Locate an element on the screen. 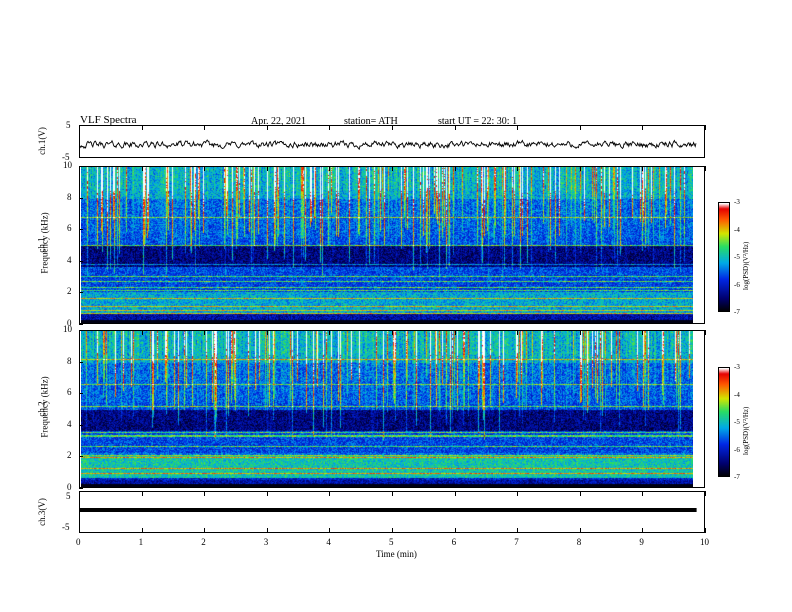  time-tick-label: 6 is located at coordinates (454, 542).